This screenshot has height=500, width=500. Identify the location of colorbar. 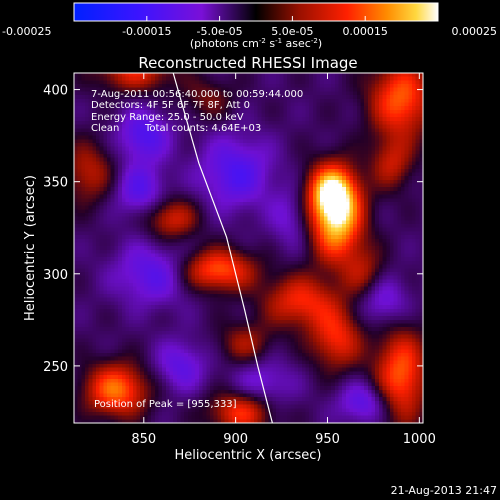
(256, 12).